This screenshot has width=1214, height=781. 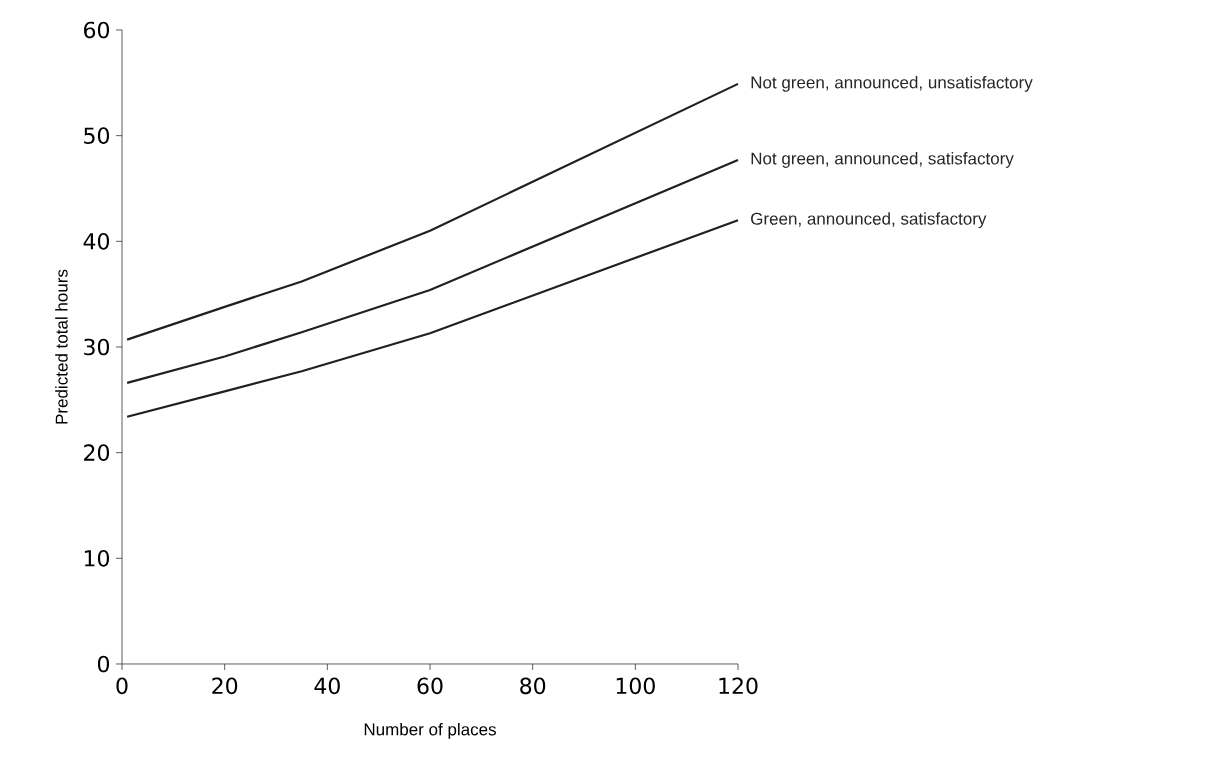 What do you see at coordinates (635, 686) in the screenshot?
I see `x-tick-label: 100` at bounding box center [635, 686].